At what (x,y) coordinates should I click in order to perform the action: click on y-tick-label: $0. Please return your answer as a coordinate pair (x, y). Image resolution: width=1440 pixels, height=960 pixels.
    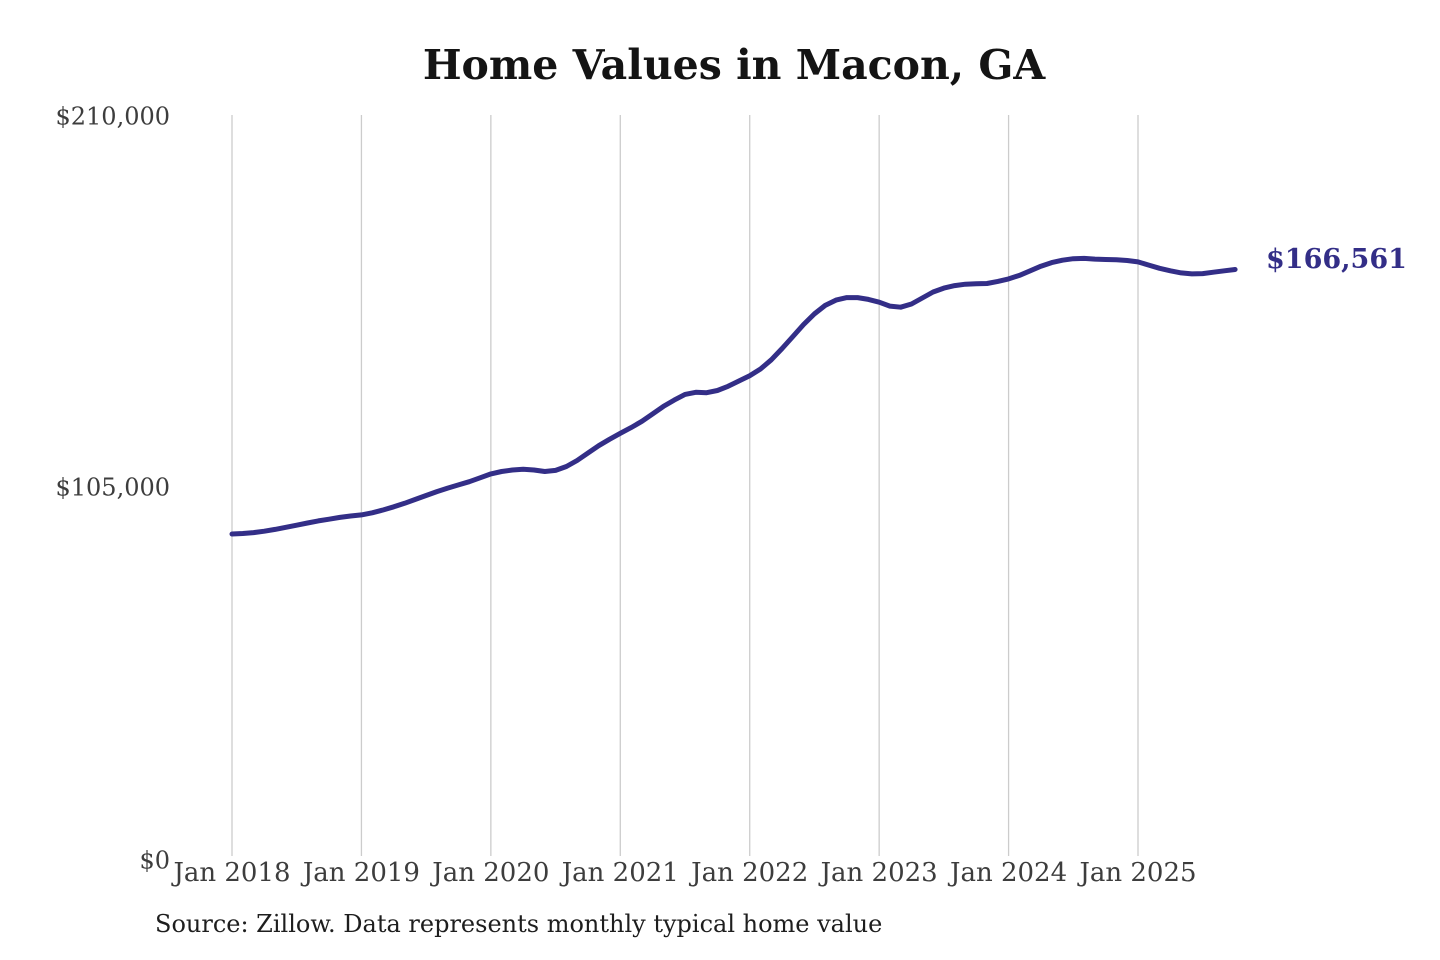
    Looking at the image, I should click on (154, 861).